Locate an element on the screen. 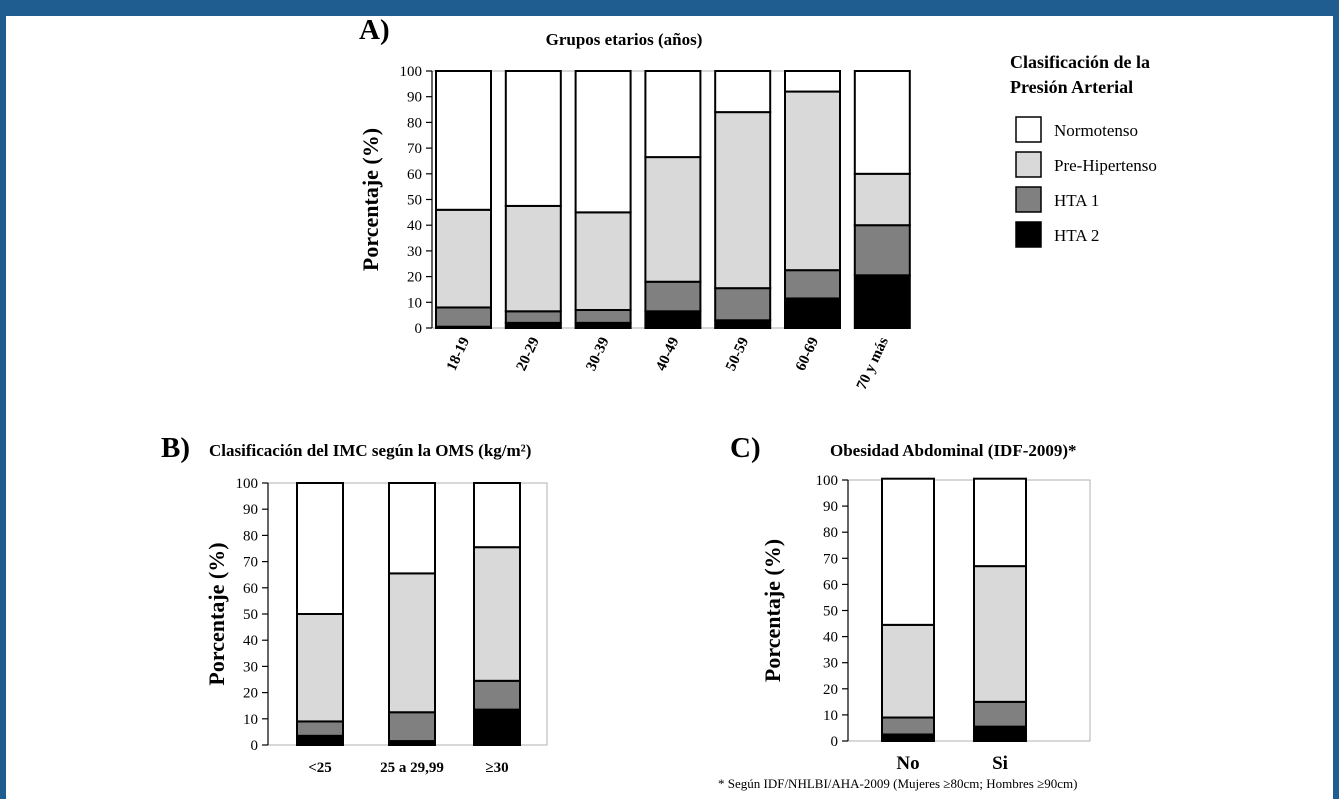 This screenshot has height=799, width=1339. legend-label: Pre-Hipertenso is located at coordinates (1105, 165).